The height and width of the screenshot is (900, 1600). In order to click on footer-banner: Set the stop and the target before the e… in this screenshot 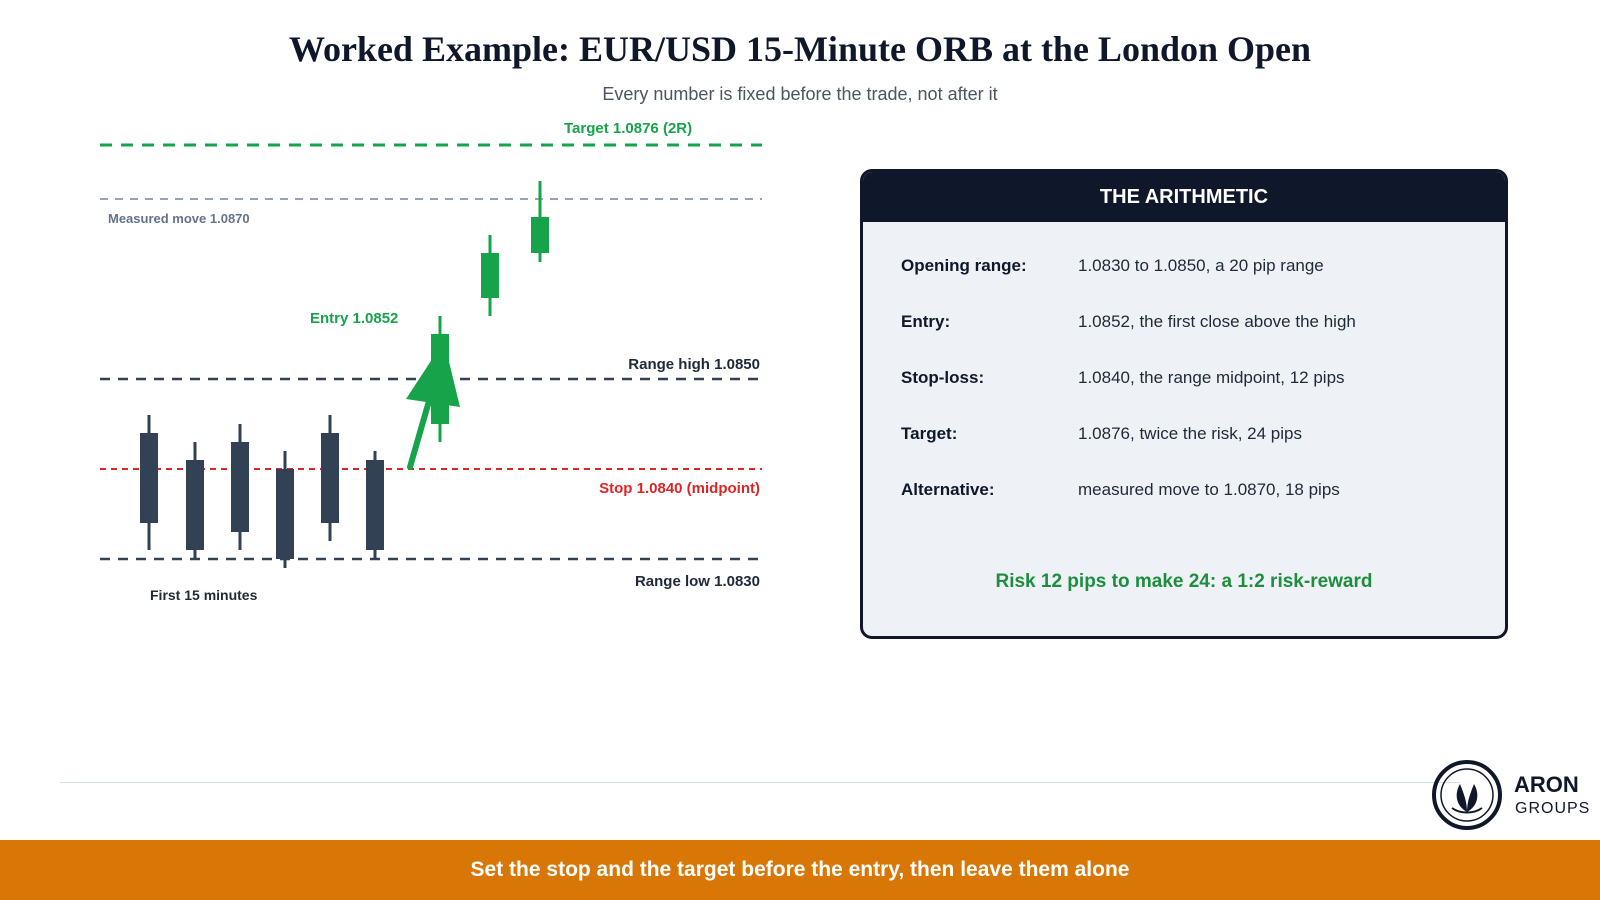, I will do `click(800, 870)`.